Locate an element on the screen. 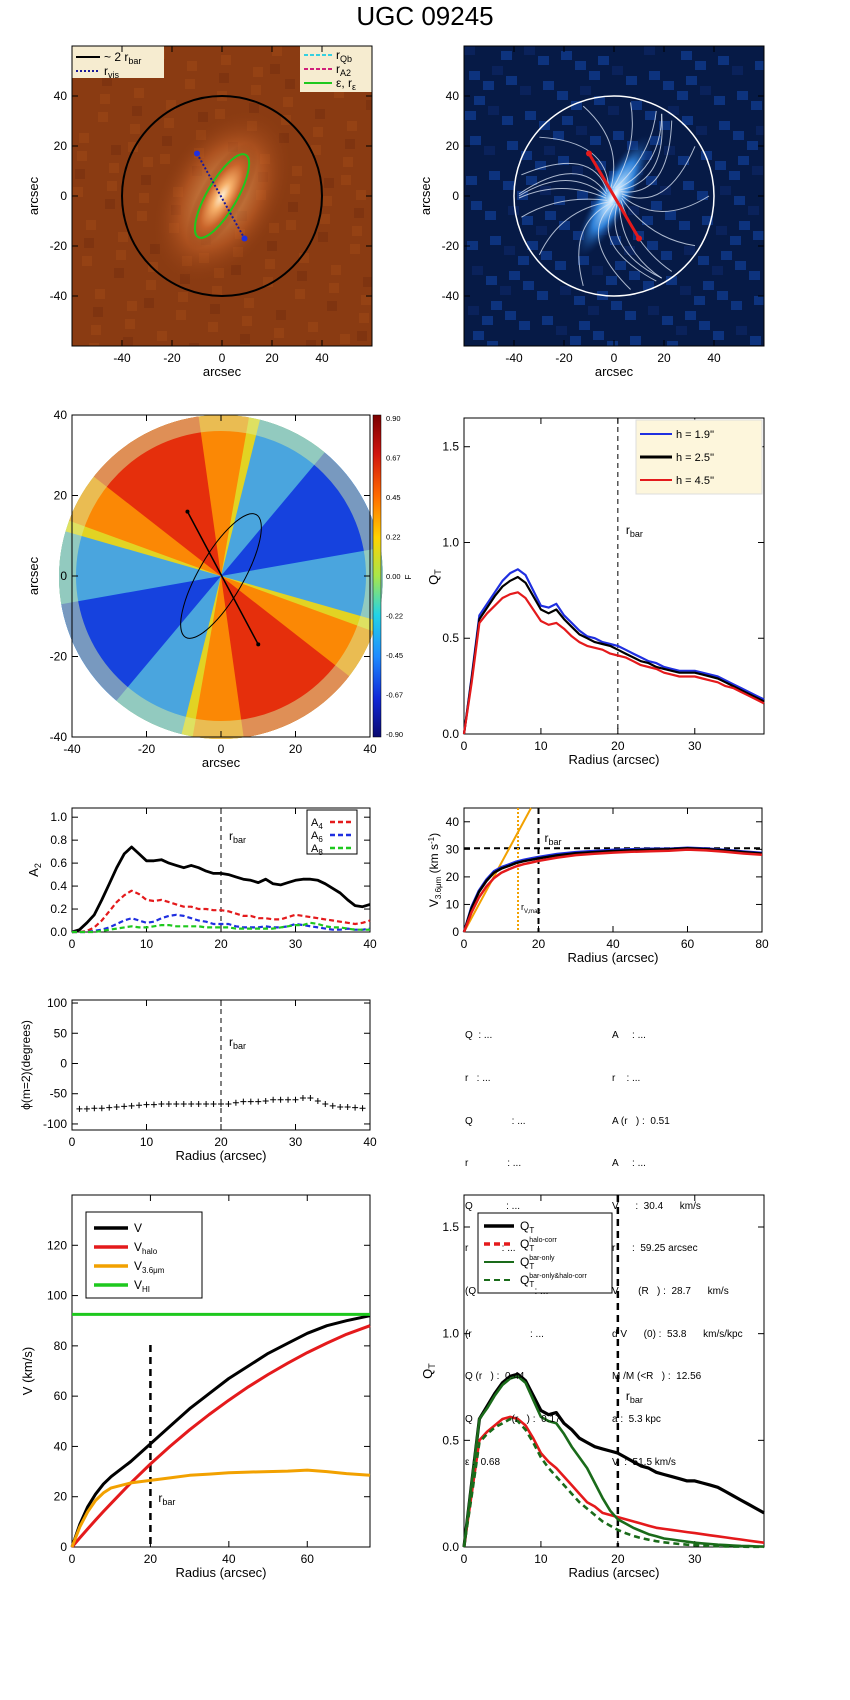  y-axis-label: QT is located at coordinates (428, 1371).